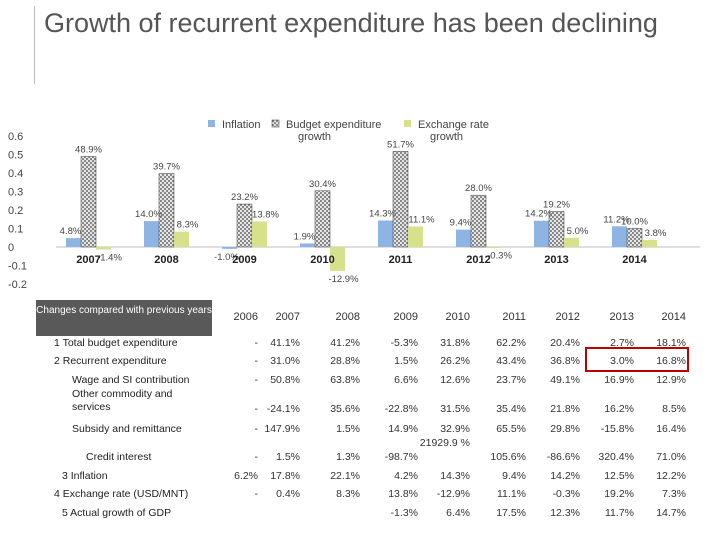 The height and width of the screenshot is (540, 720). What do you see at coordinates (116, 343) in the screenshot?
I see `table-row-label: 1 Total budget expenditure` at bounding box center [116, 343].